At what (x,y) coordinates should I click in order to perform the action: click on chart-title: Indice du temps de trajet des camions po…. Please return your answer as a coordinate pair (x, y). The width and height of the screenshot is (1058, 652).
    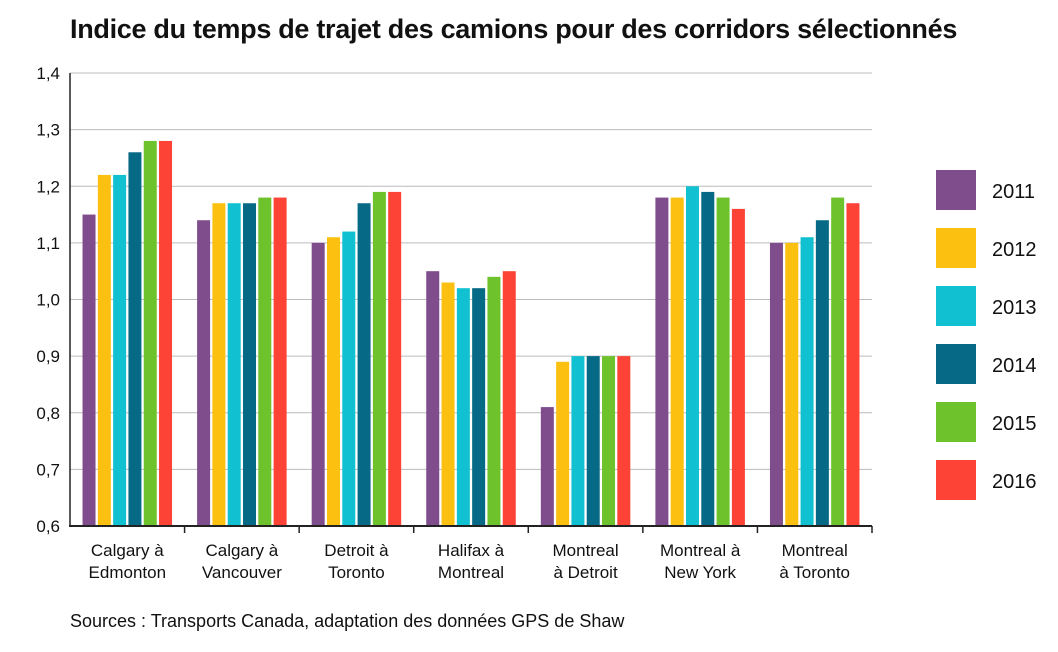
    Looking at the image, I should click on (514, 29).